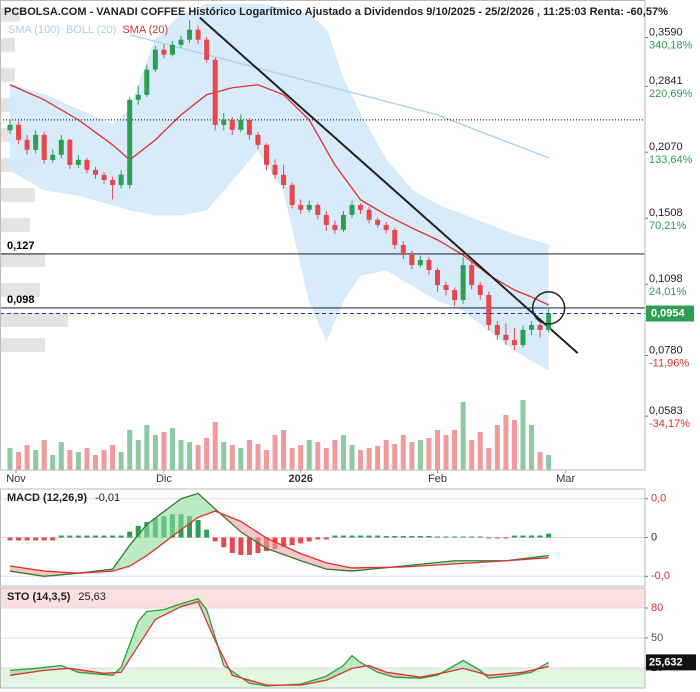 This screenshot has height=692, width=700. I want to click on axis-background, so click(672, 346).